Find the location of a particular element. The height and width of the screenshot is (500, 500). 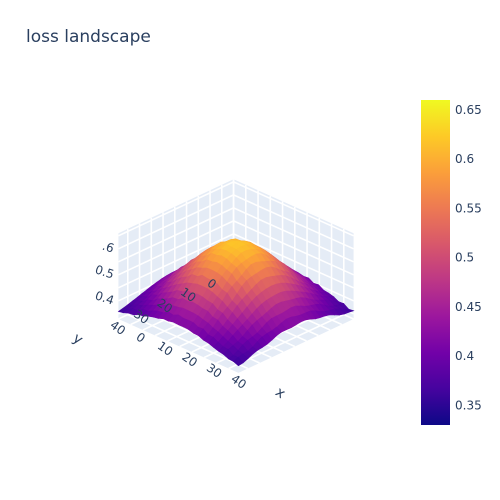

surface is located at coordinates (236, 302).